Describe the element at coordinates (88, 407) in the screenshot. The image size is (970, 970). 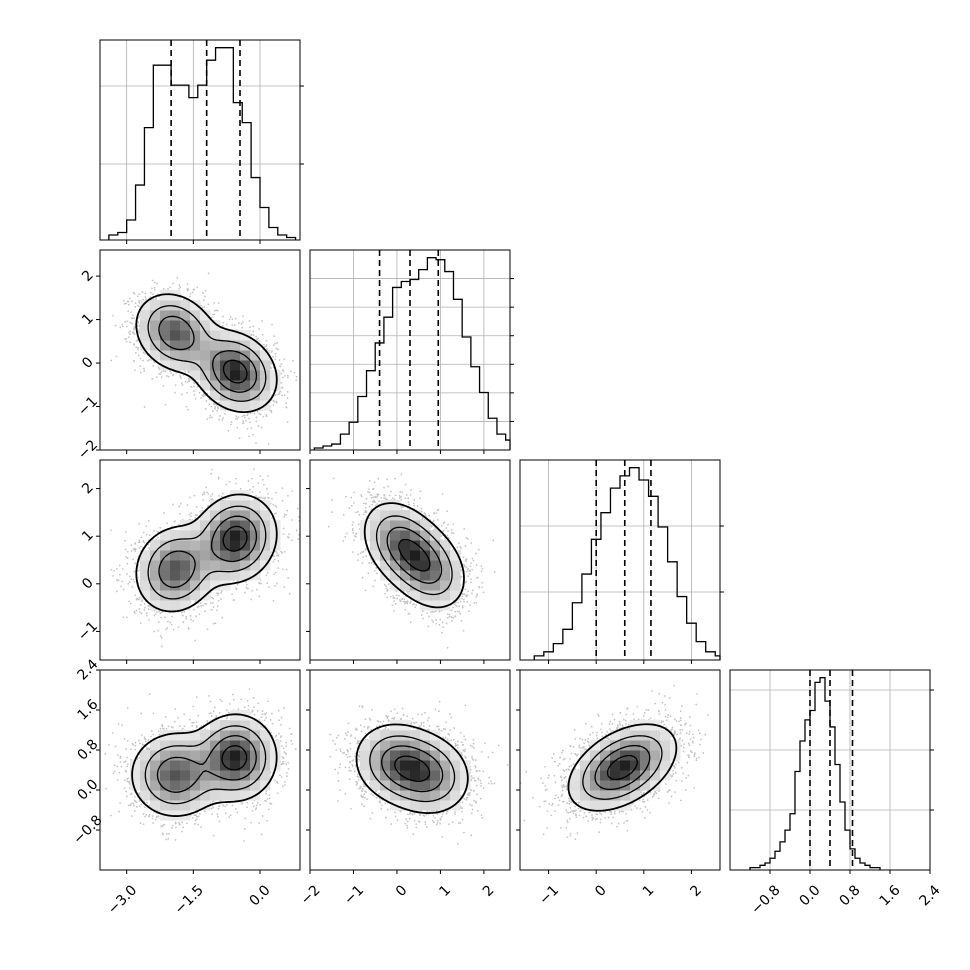
I see `y-tick-label: −1` at that location.